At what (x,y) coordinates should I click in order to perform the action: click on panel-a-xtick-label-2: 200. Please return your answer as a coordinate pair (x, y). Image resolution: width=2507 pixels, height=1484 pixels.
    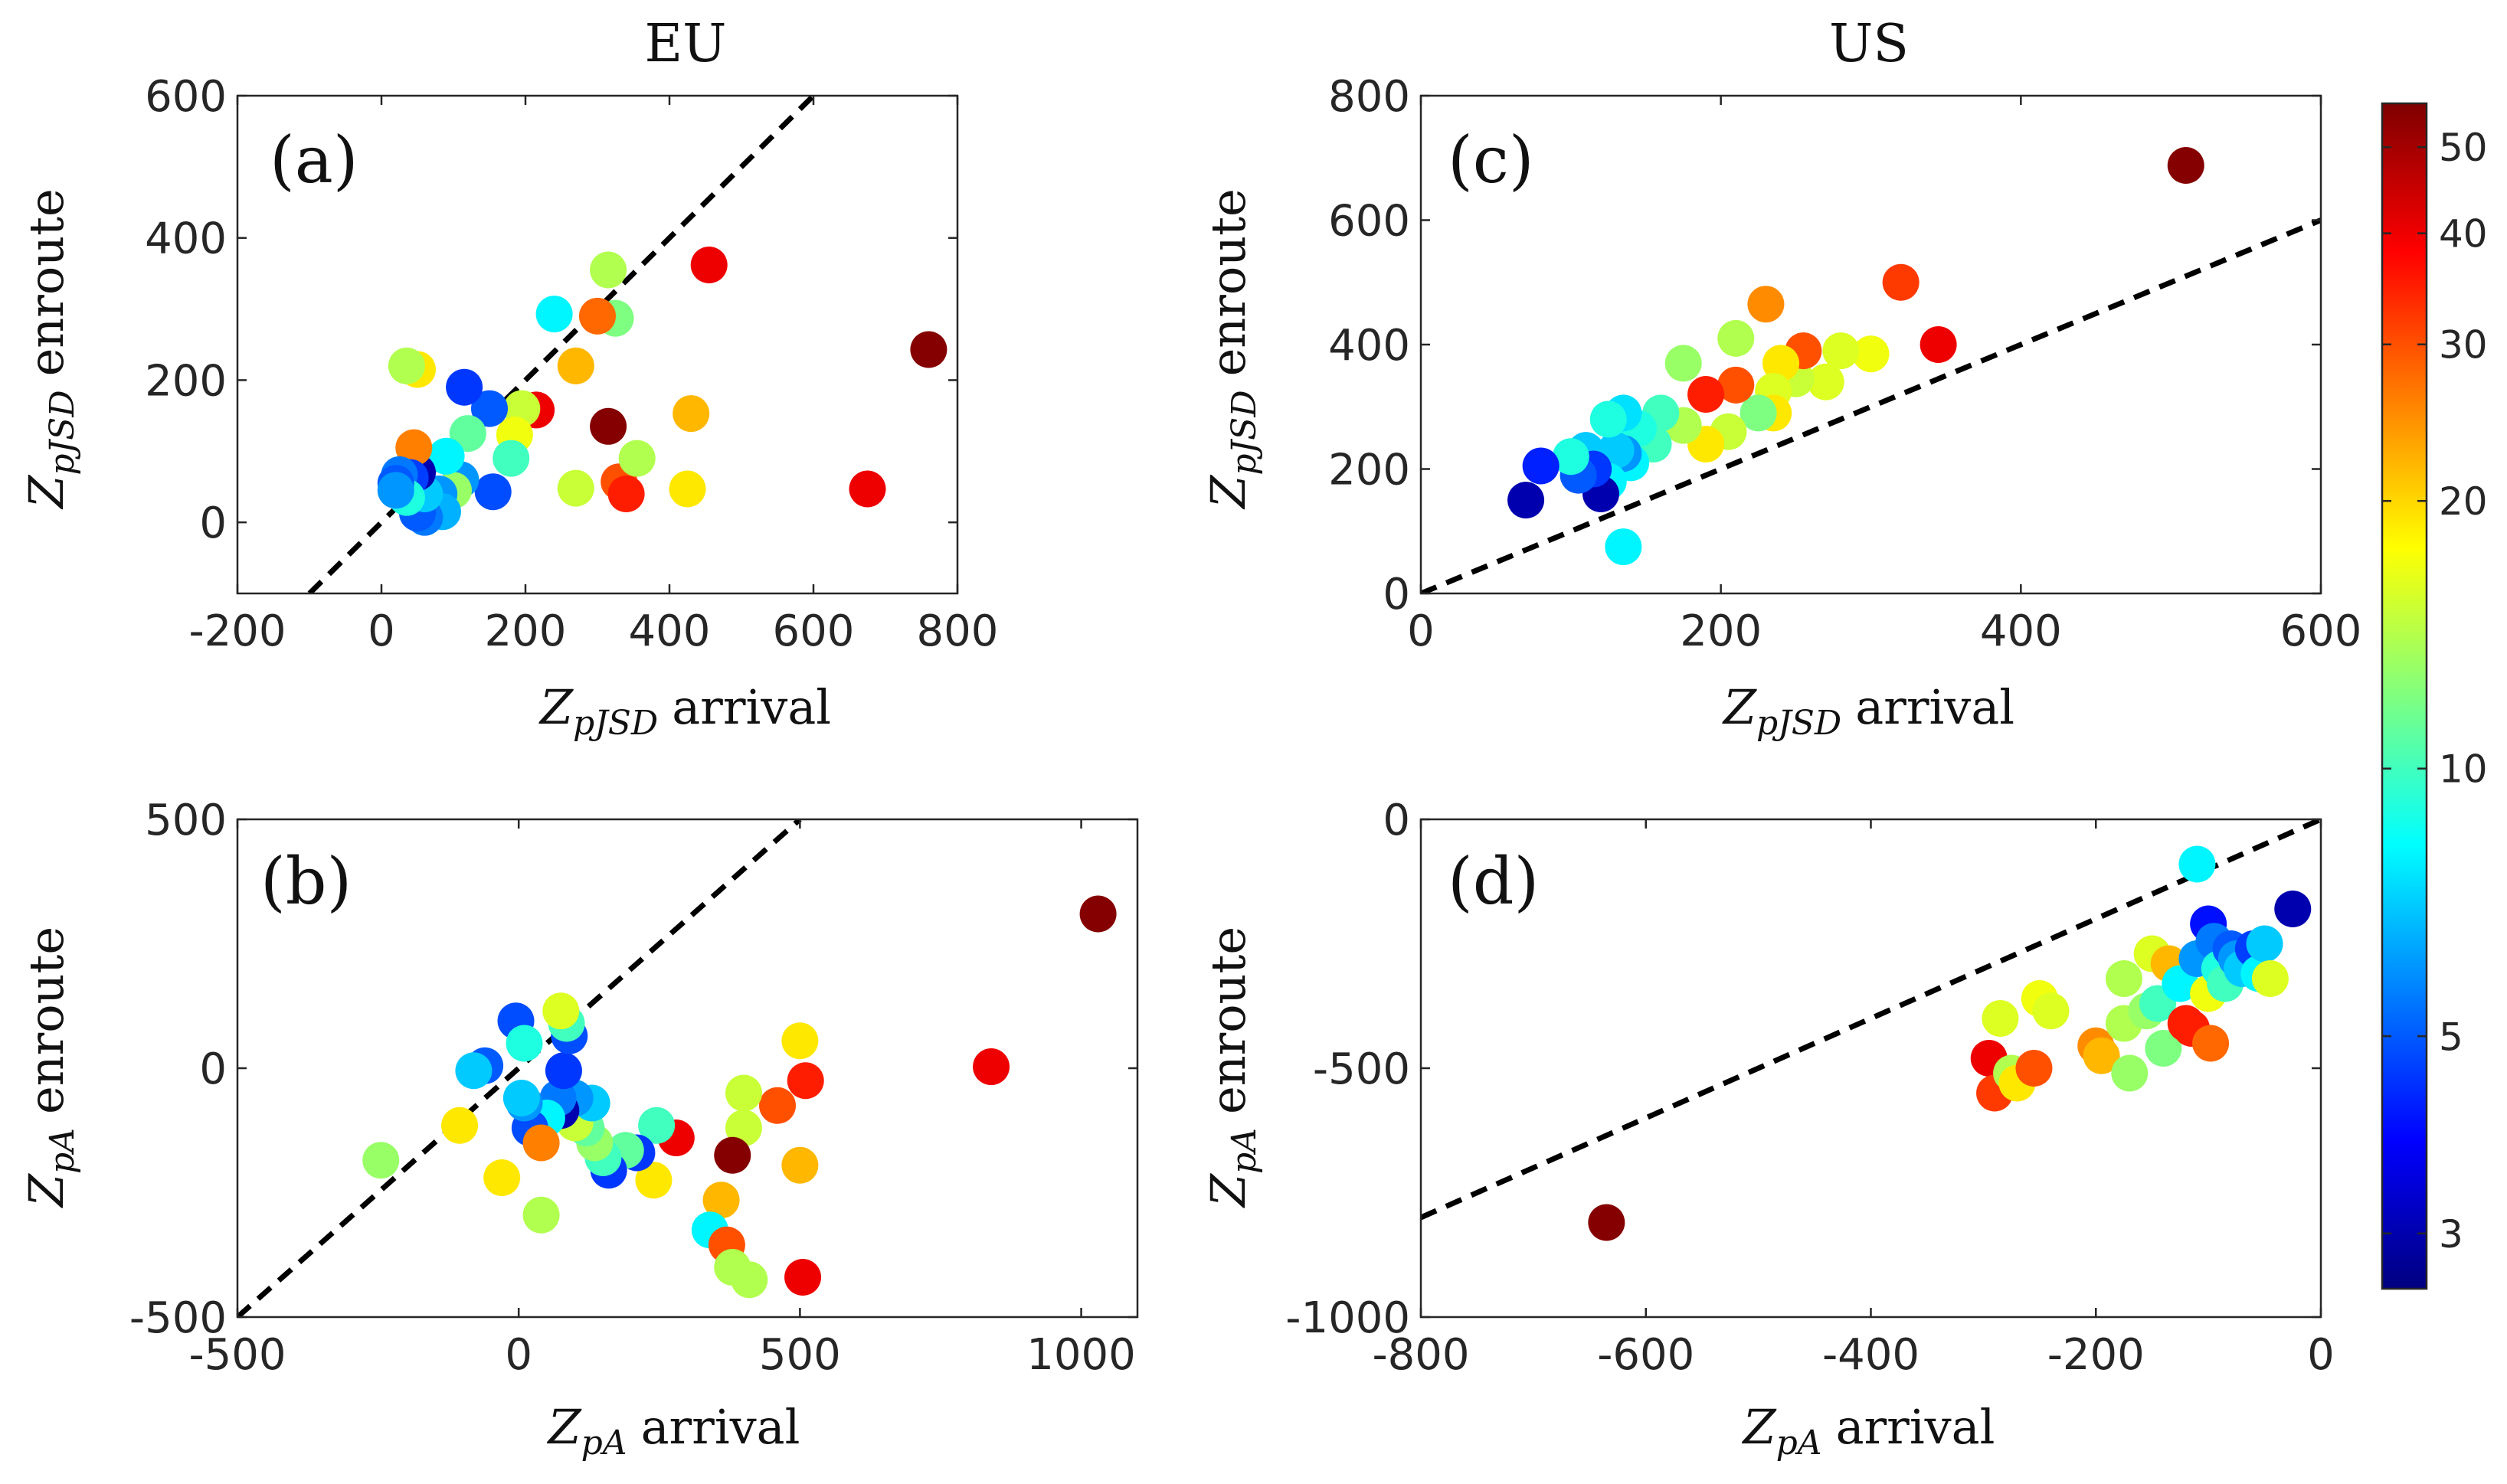
    Looking at the image, I should click on (526, 631).